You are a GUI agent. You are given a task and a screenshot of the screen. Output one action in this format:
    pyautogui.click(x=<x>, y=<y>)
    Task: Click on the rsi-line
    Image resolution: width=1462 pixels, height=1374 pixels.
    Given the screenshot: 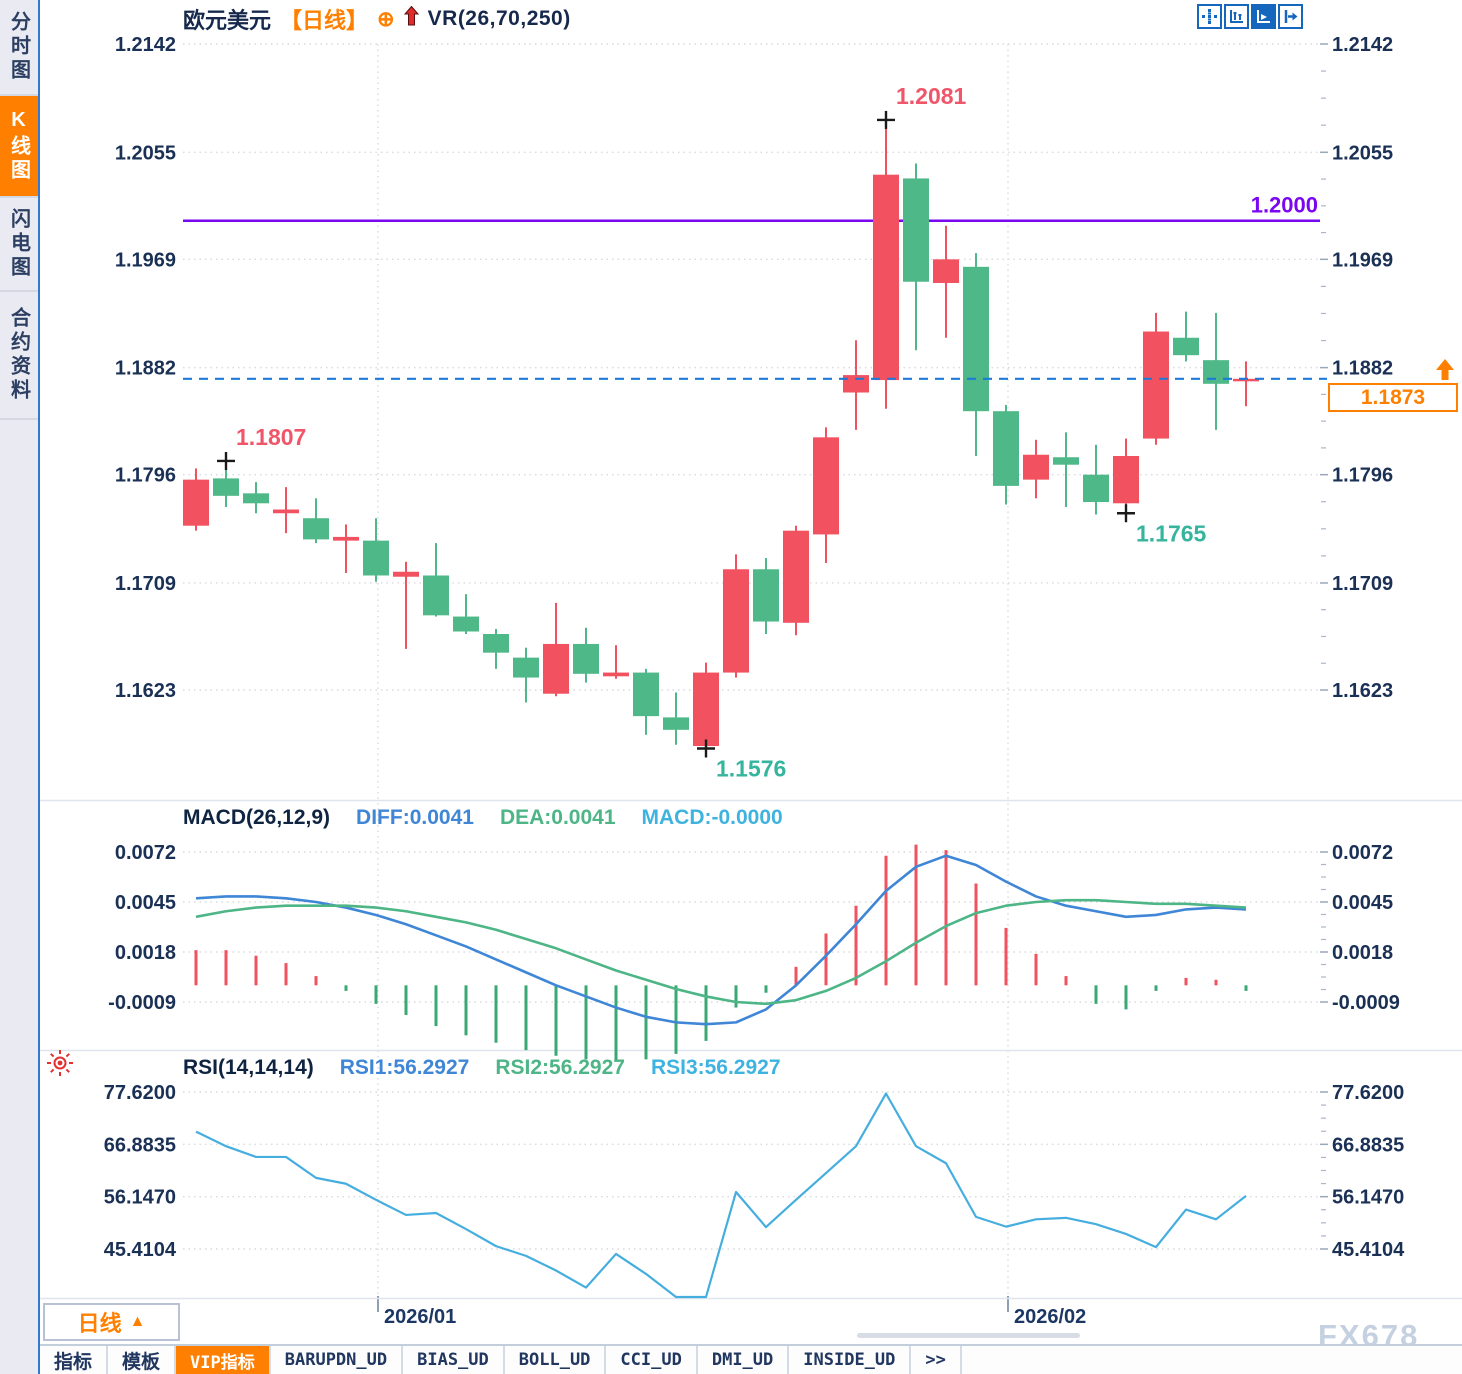 What is the action you would take?
    pyautogui.click(x=721, y=1195)
    